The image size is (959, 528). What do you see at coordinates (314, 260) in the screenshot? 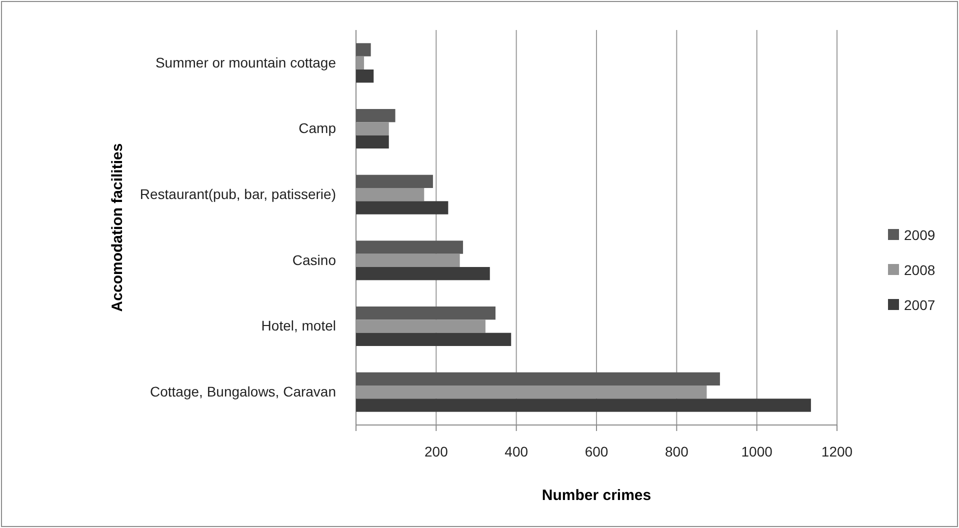
I see `y-tick-label: Casino` at bounding box center [314, 260].